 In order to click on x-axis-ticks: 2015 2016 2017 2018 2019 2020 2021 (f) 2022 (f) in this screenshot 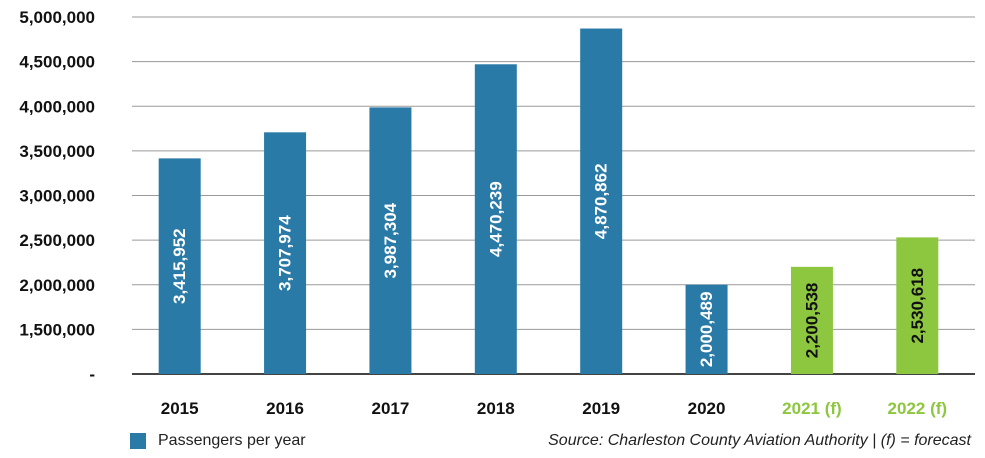, I will do `click(554, 408)`.